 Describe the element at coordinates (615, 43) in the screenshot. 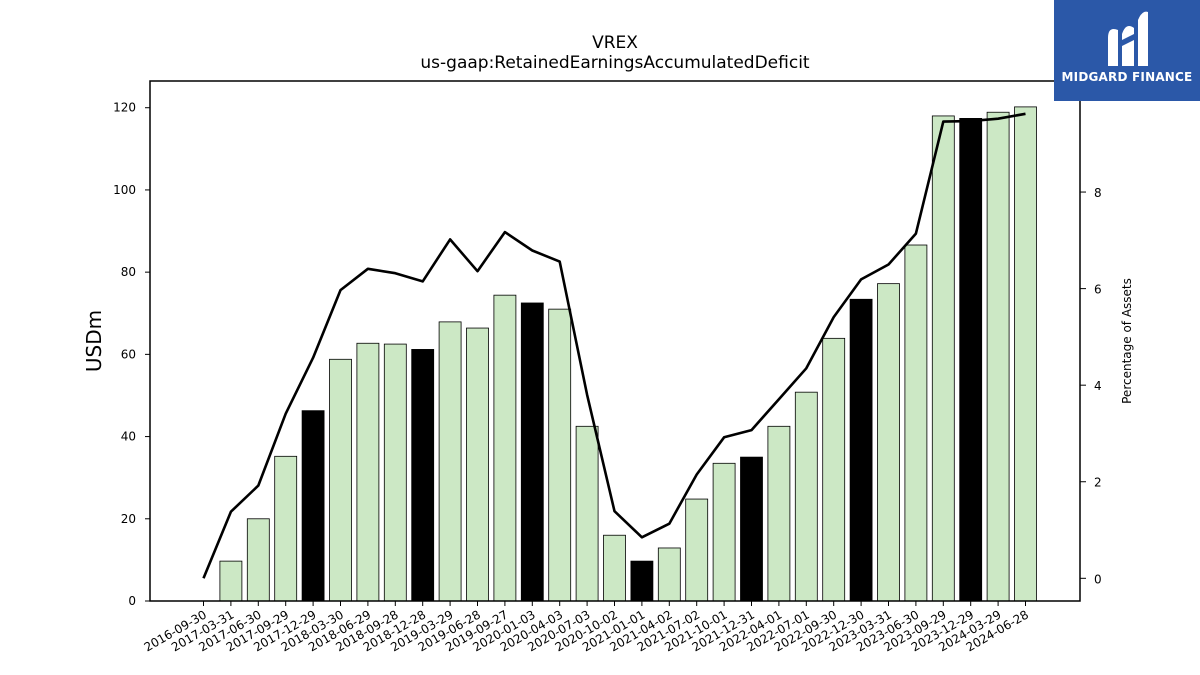

I see `chart-title: VREX` at that location.